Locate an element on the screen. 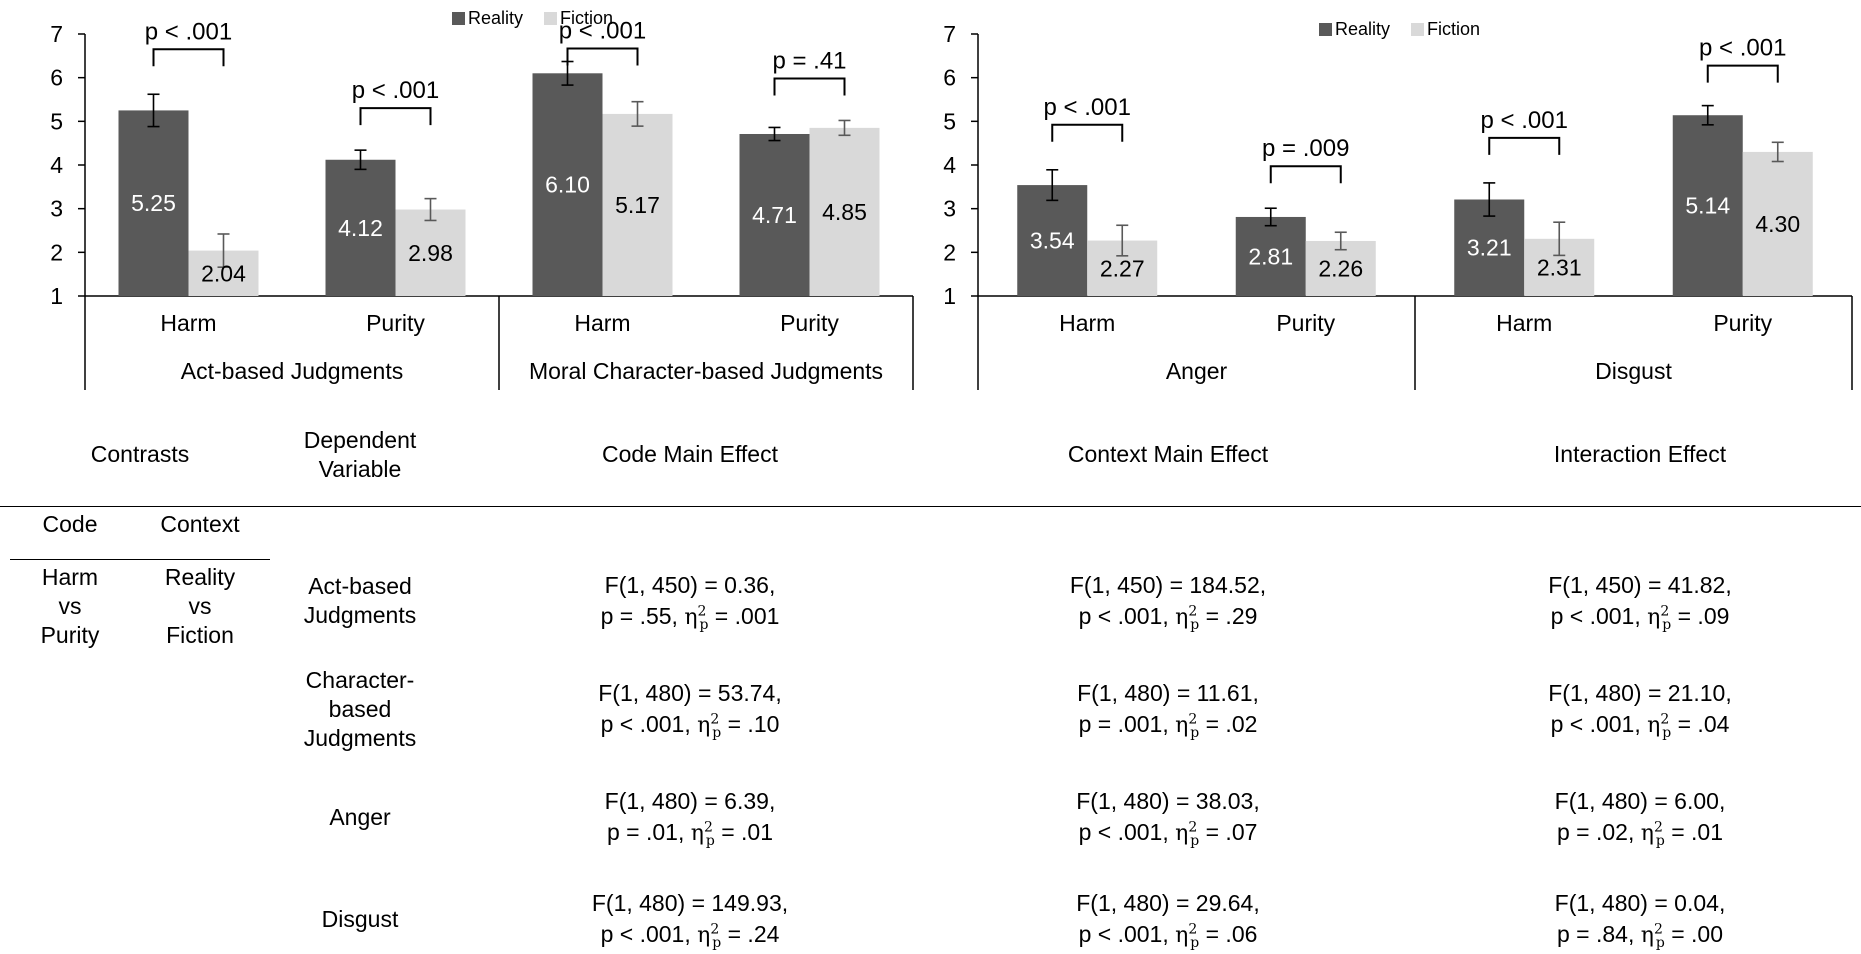  effect-size-value: = .01 is located at coordinates (744, 832).